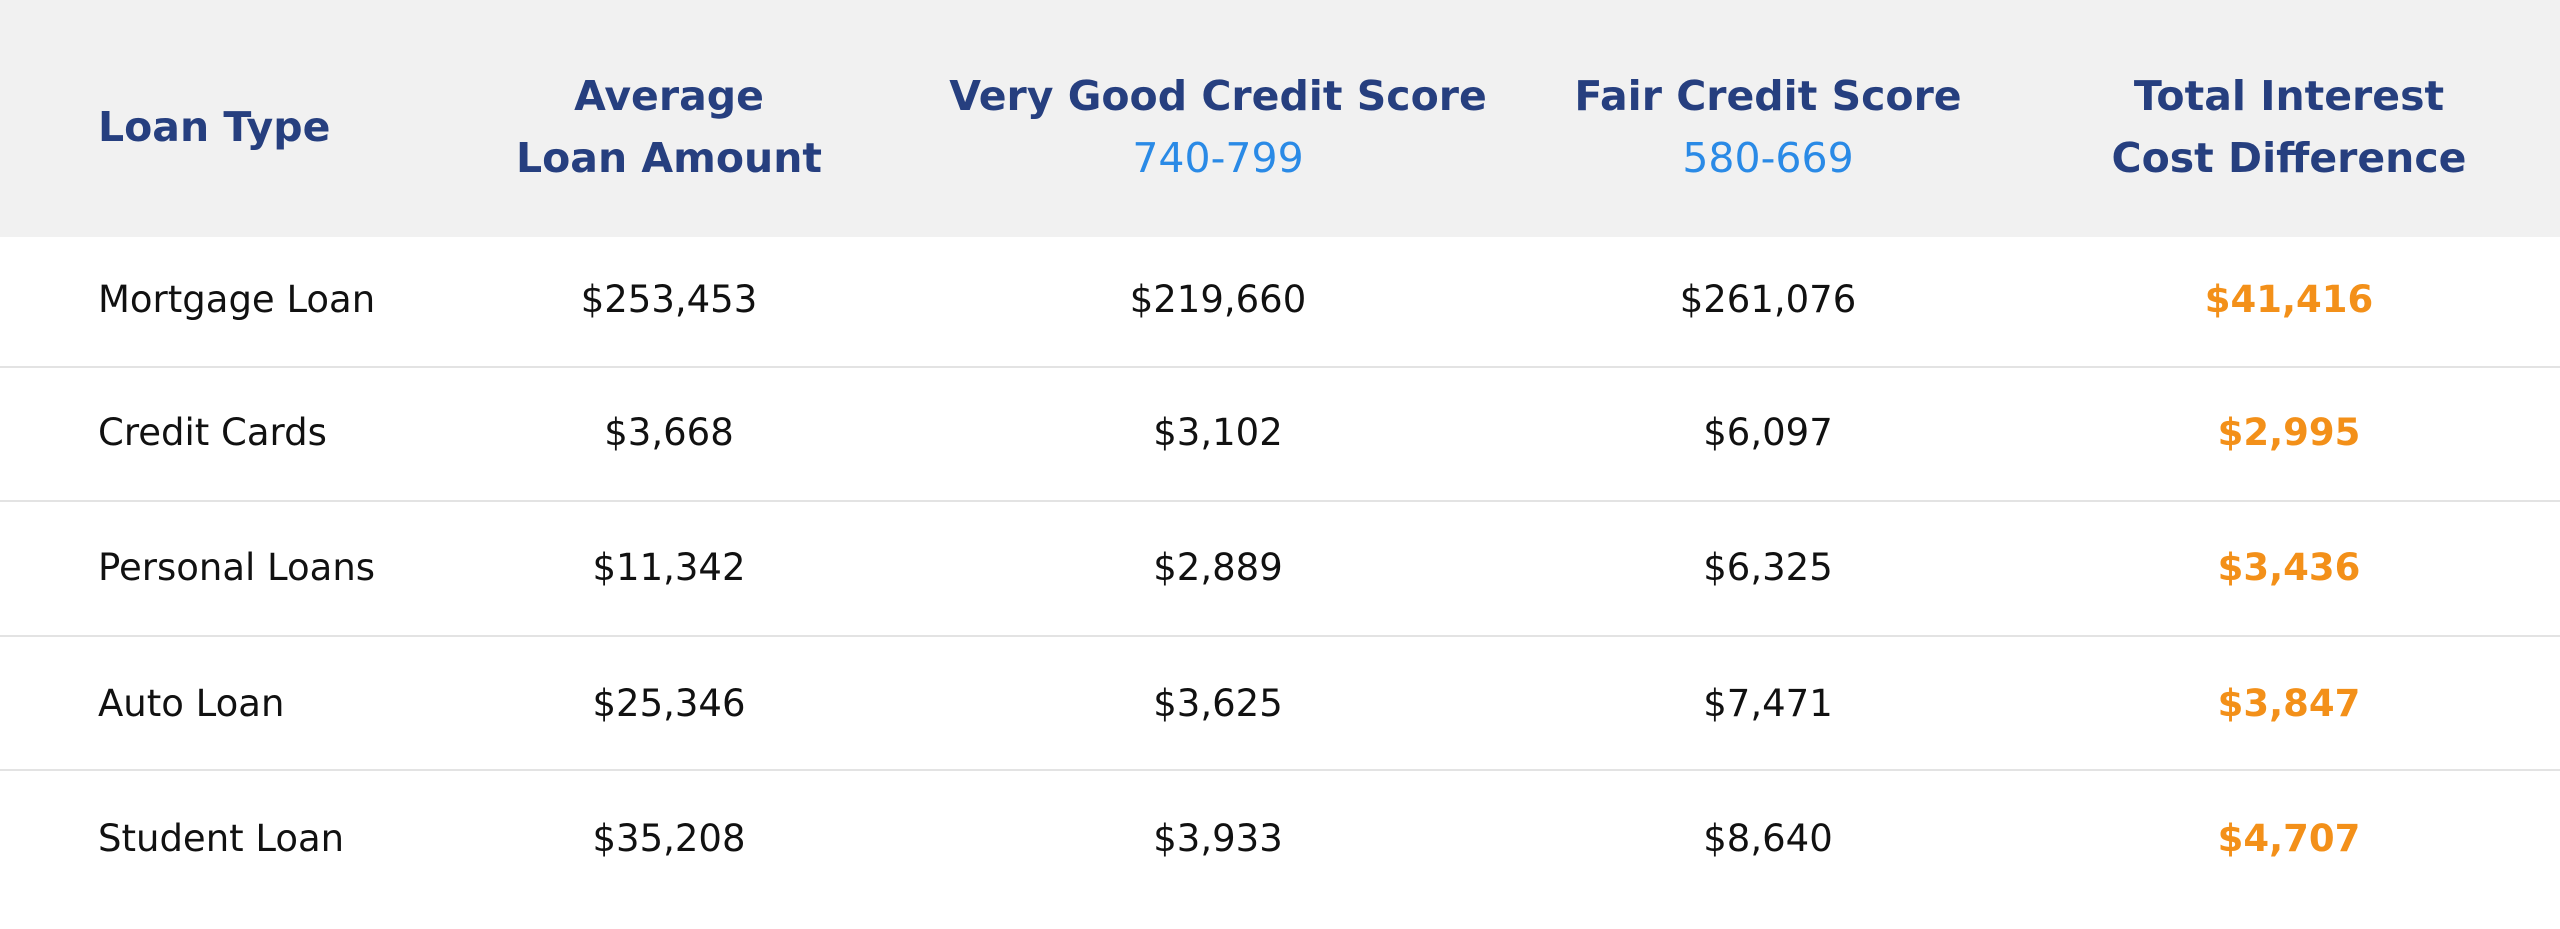 This screenshot has width=2560, height=929. What do you see at coordinates (2289, 96) in the screenshot?
I see `header-title: Total Interest` at bounding box center [2289, 96].